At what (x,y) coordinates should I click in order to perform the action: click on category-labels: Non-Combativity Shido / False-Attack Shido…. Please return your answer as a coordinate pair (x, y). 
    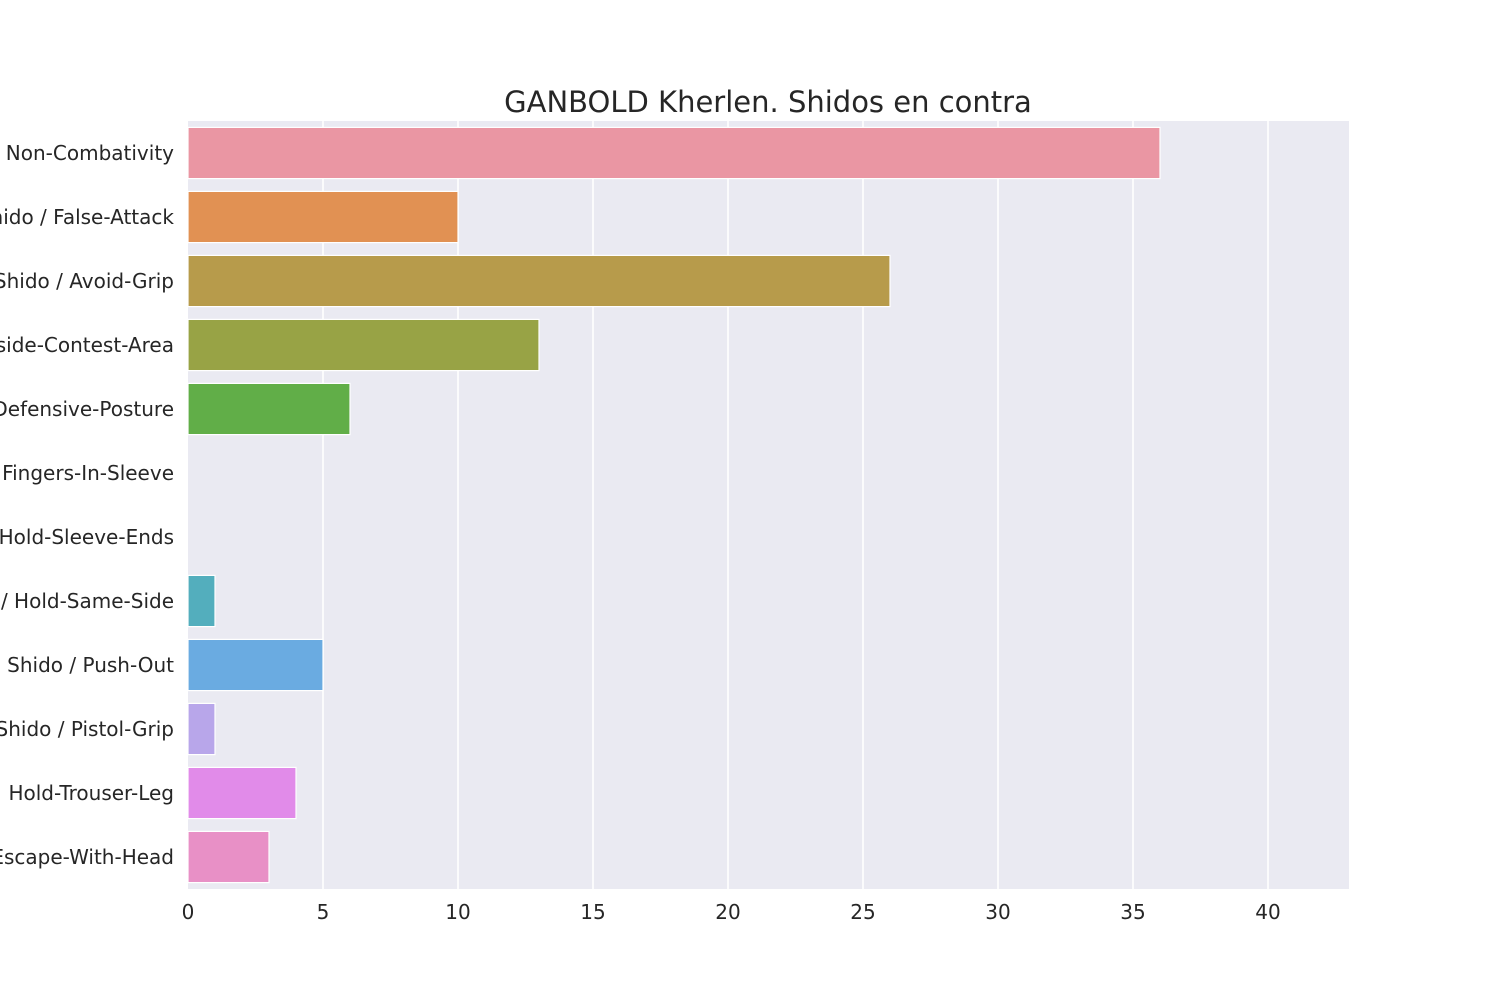
    Looking at the image, I should click on (87, 505).